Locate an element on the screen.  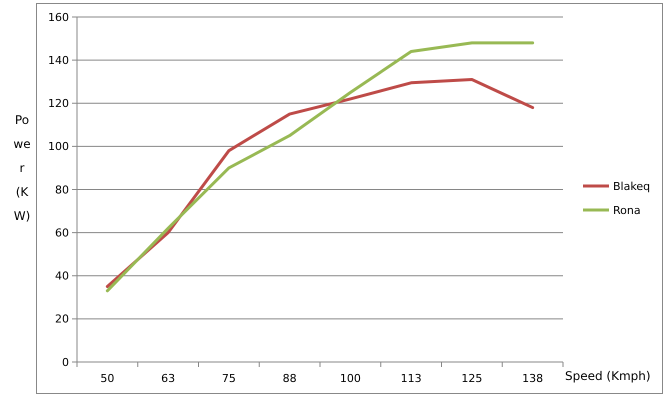
legend-label: Blakeq is located at coordinates (631, 186).